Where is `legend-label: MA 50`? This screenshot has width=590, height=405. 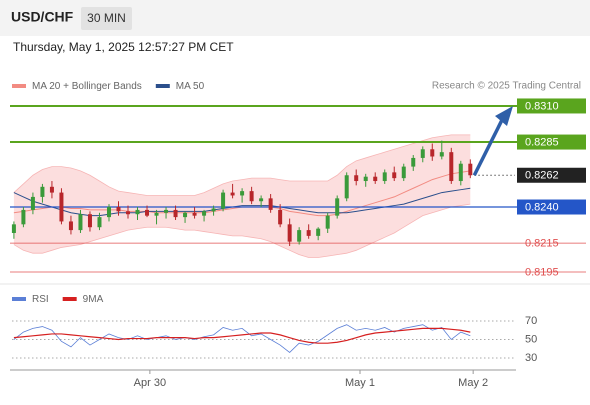 legend-label: MA 50 is located at coordinates (190, 86).